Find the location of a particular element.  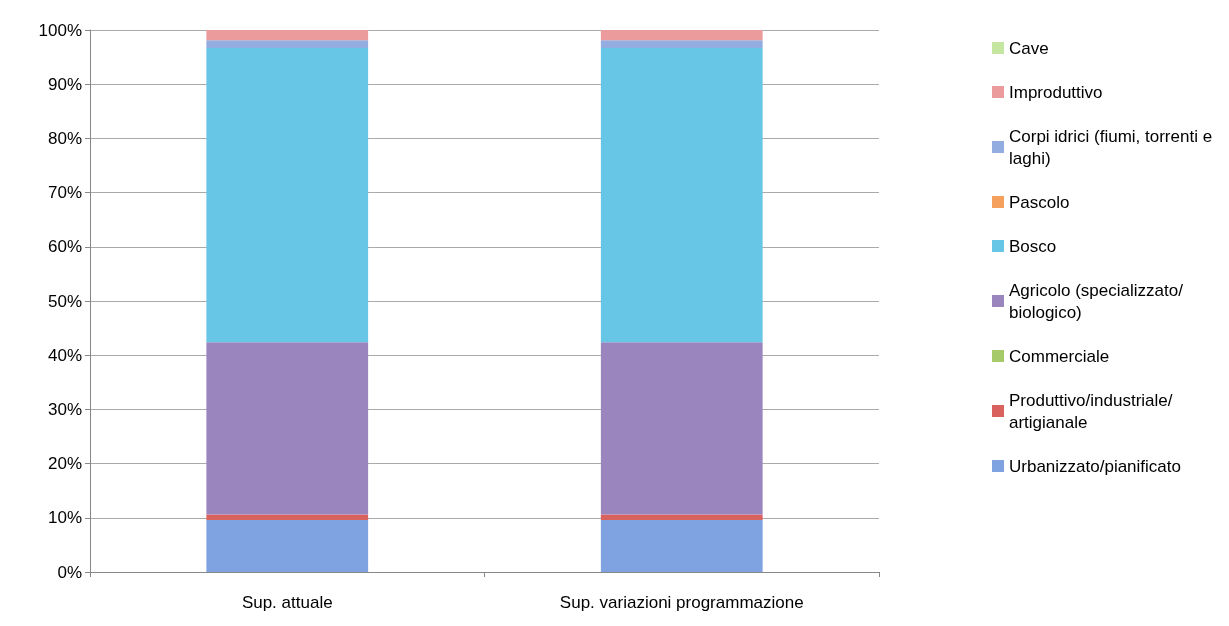

y-tick-label: 20% is located at coordinates (64, 464).